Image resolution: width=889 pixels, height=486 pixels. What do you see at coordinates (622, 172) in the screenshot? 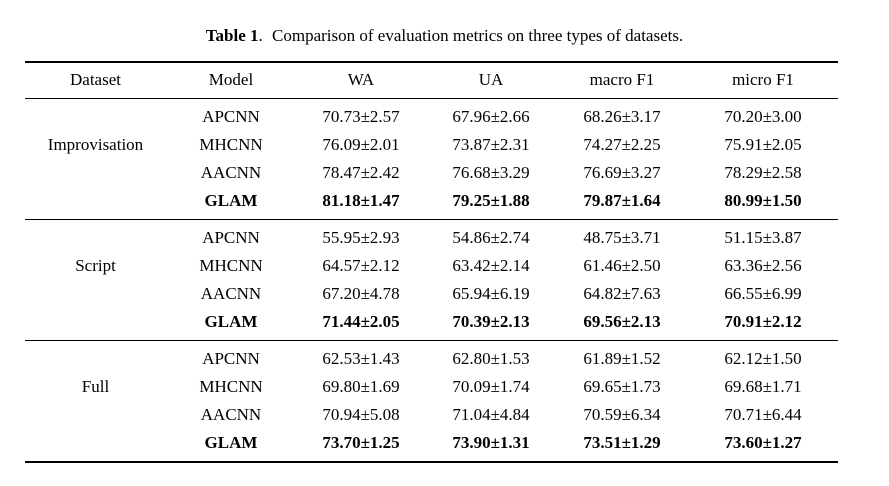
I see `macro-f1-cell: 76.69±3.27` at bounding box center [622, 172].